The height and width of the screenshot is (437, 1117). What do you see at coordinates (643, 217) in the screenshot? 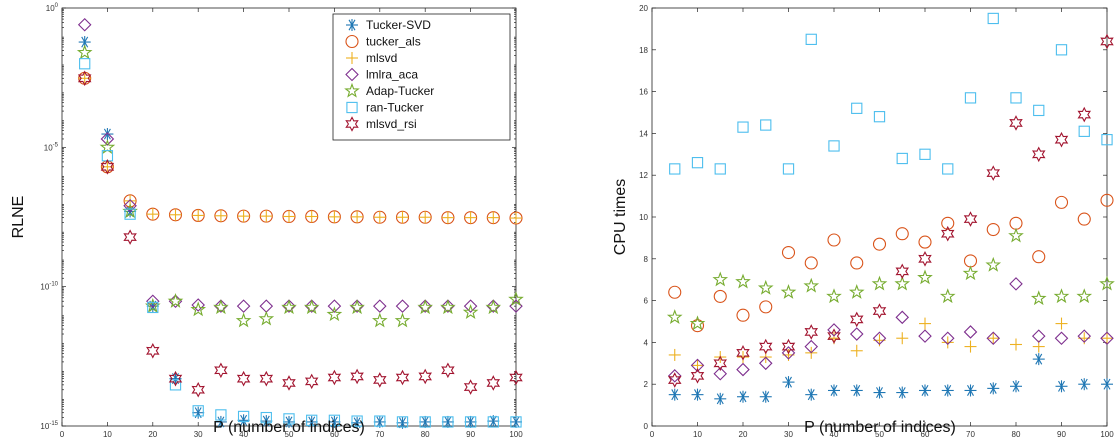
I see `y-tick-label: 10` at bounding box center [643, 217].